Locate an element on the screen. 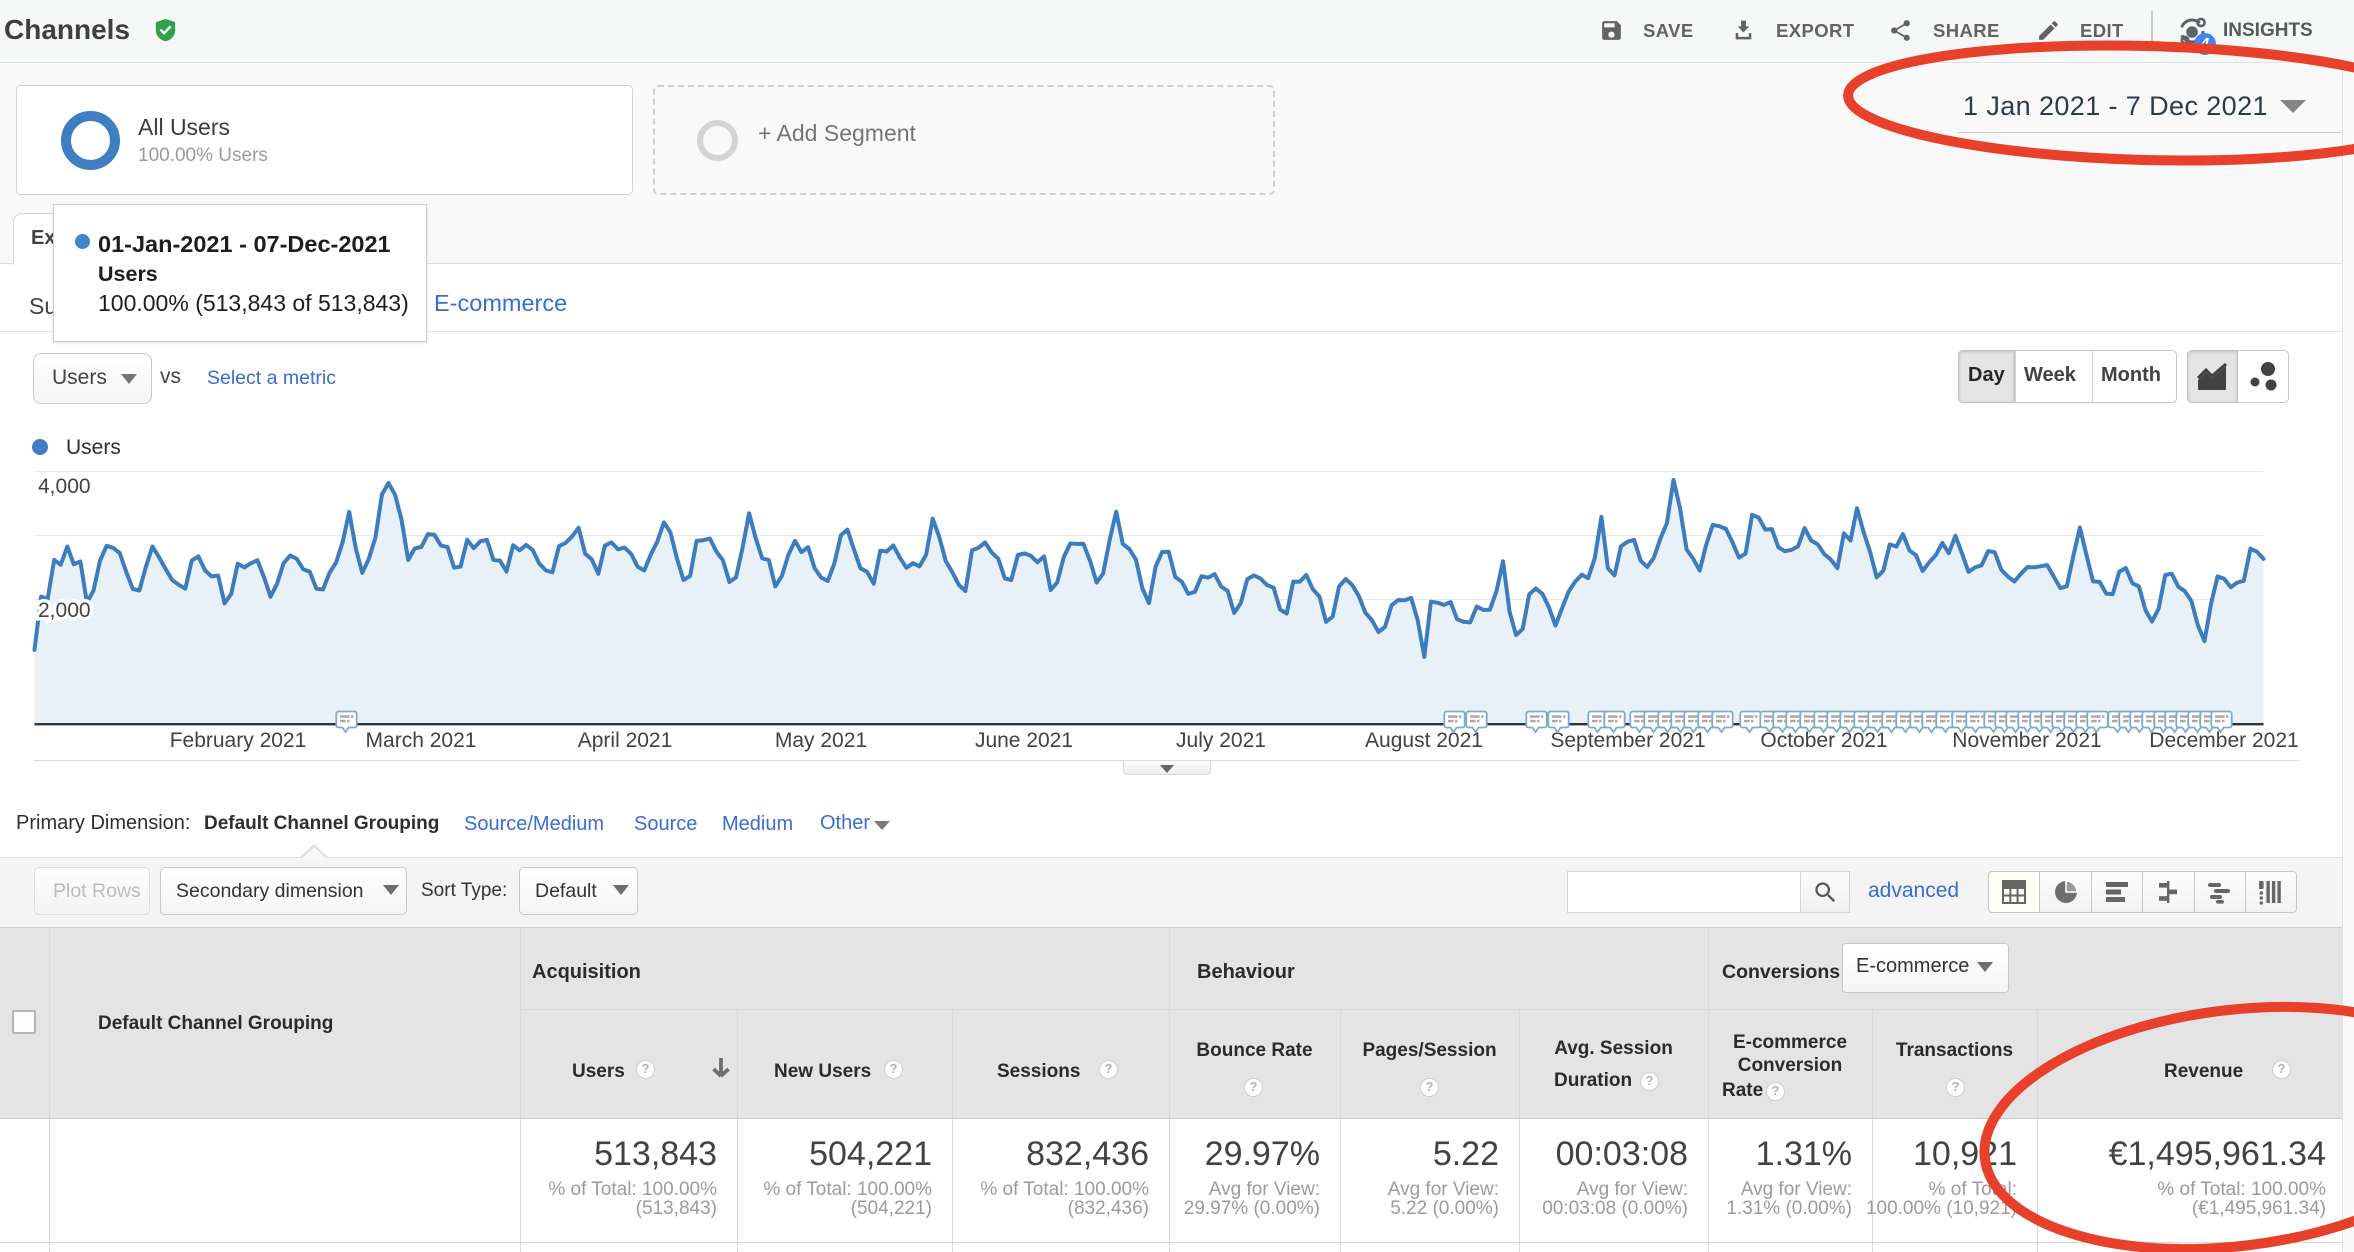 This screenshot has height=1252, width=2354. svg-text: June 2021 is located at coordinates (1024, 740).